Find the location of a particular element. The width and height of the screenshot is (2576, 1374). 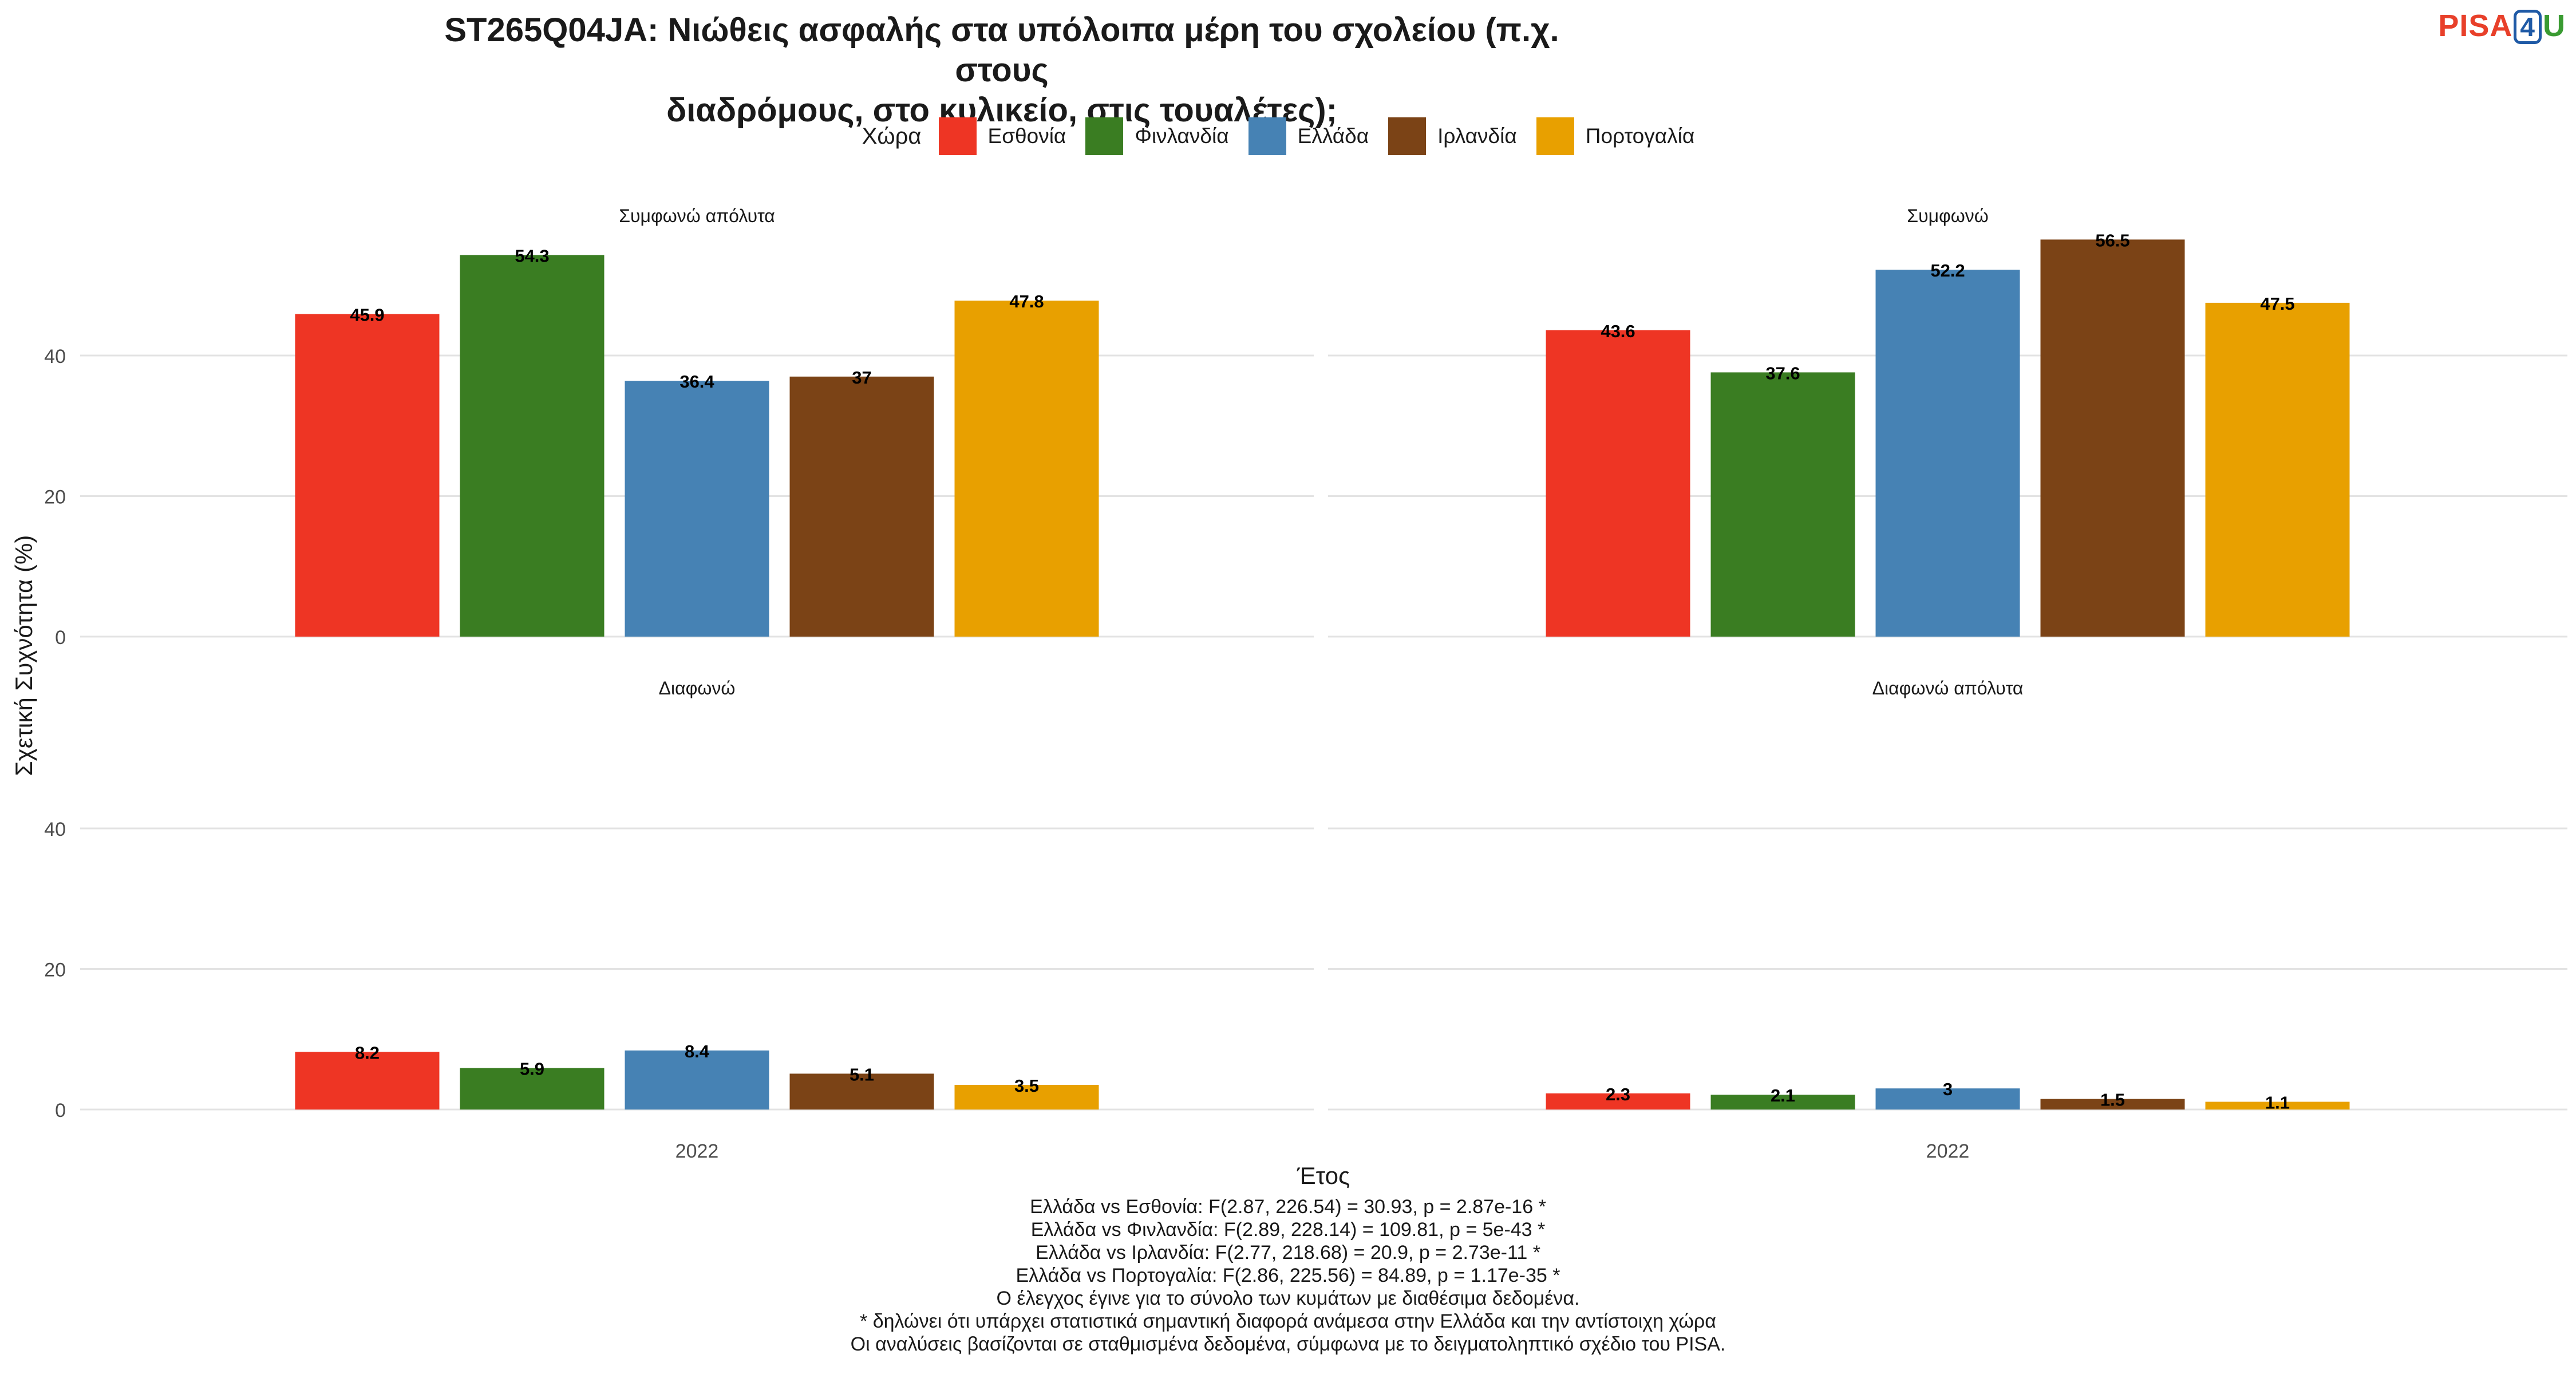

data-label-agree-finland: 37.6 is located at coordinates (1782, 373).